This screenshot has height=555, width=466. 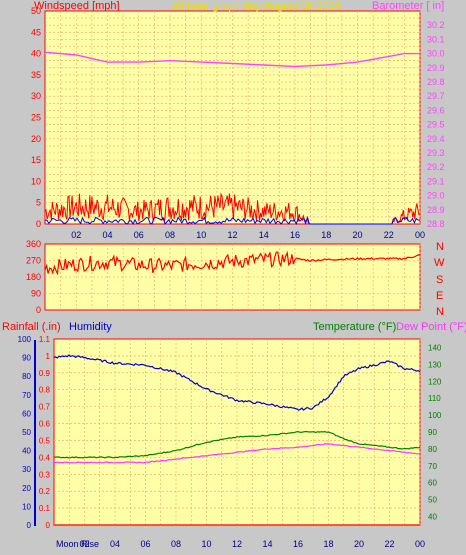 I want to click on x-tick-label: 22, so click(x=389, y=235).